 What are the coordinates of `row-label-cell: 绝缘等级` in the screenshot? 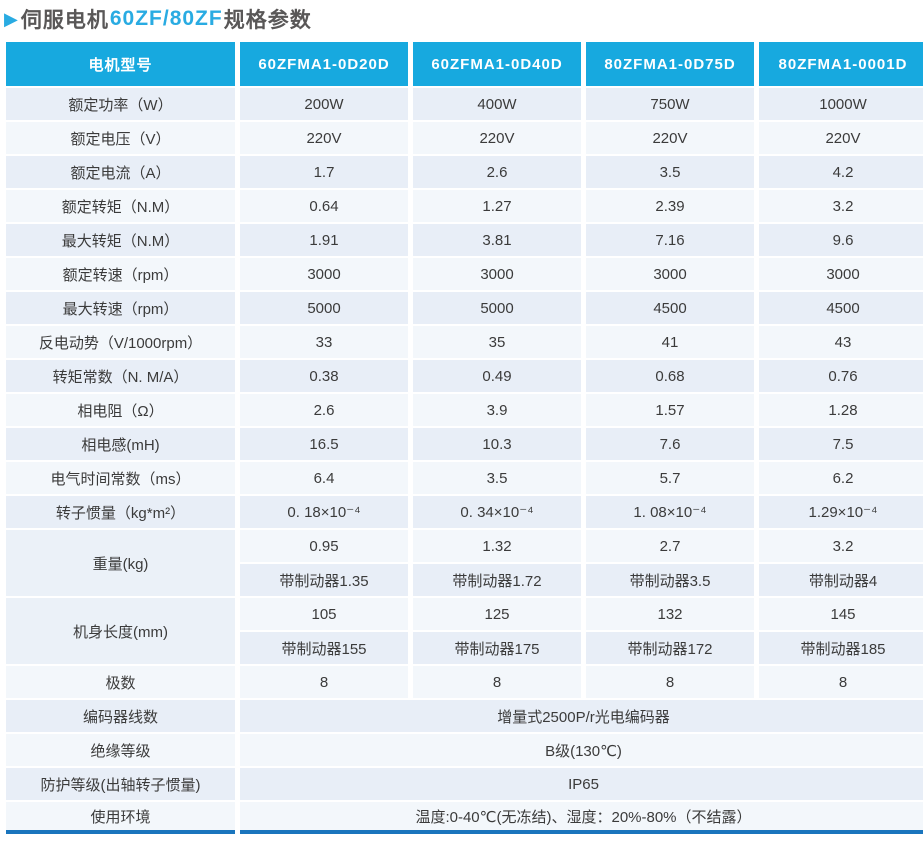 It's located at (120, 750).